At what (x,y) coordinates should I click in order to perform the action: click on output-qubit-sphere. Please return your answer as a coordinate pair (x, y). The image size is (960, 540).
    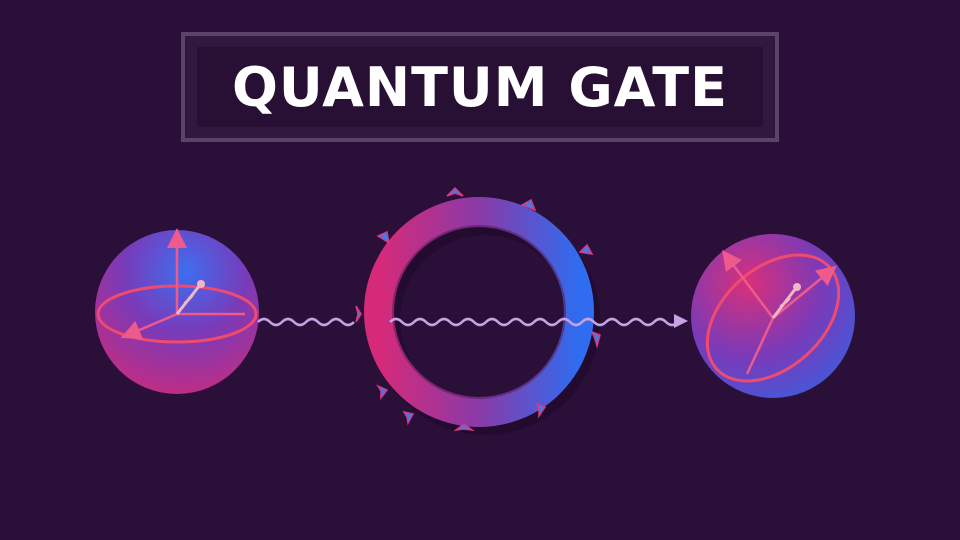
    Looking at the image, I should click on (773, 316).